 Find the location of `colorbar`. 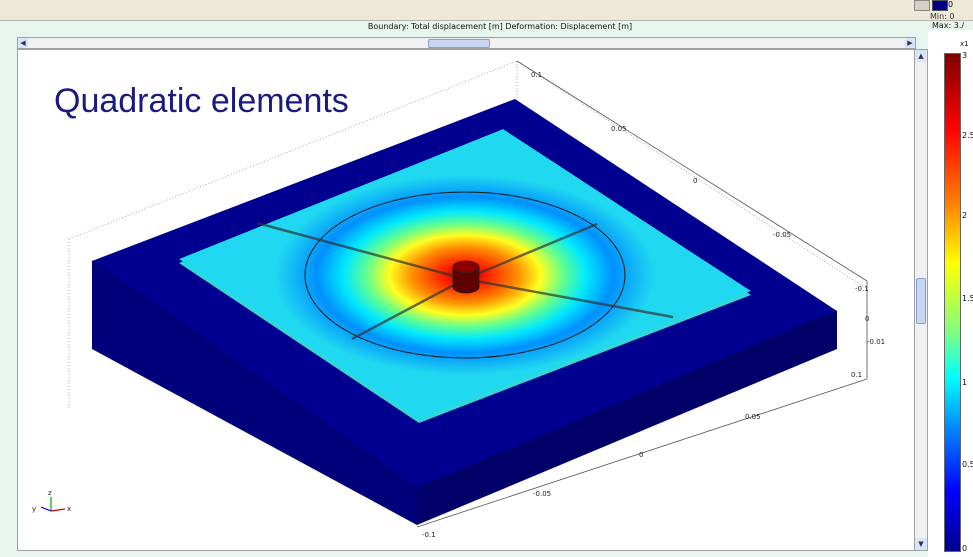

colorbar is located at coordinates (952, 302).